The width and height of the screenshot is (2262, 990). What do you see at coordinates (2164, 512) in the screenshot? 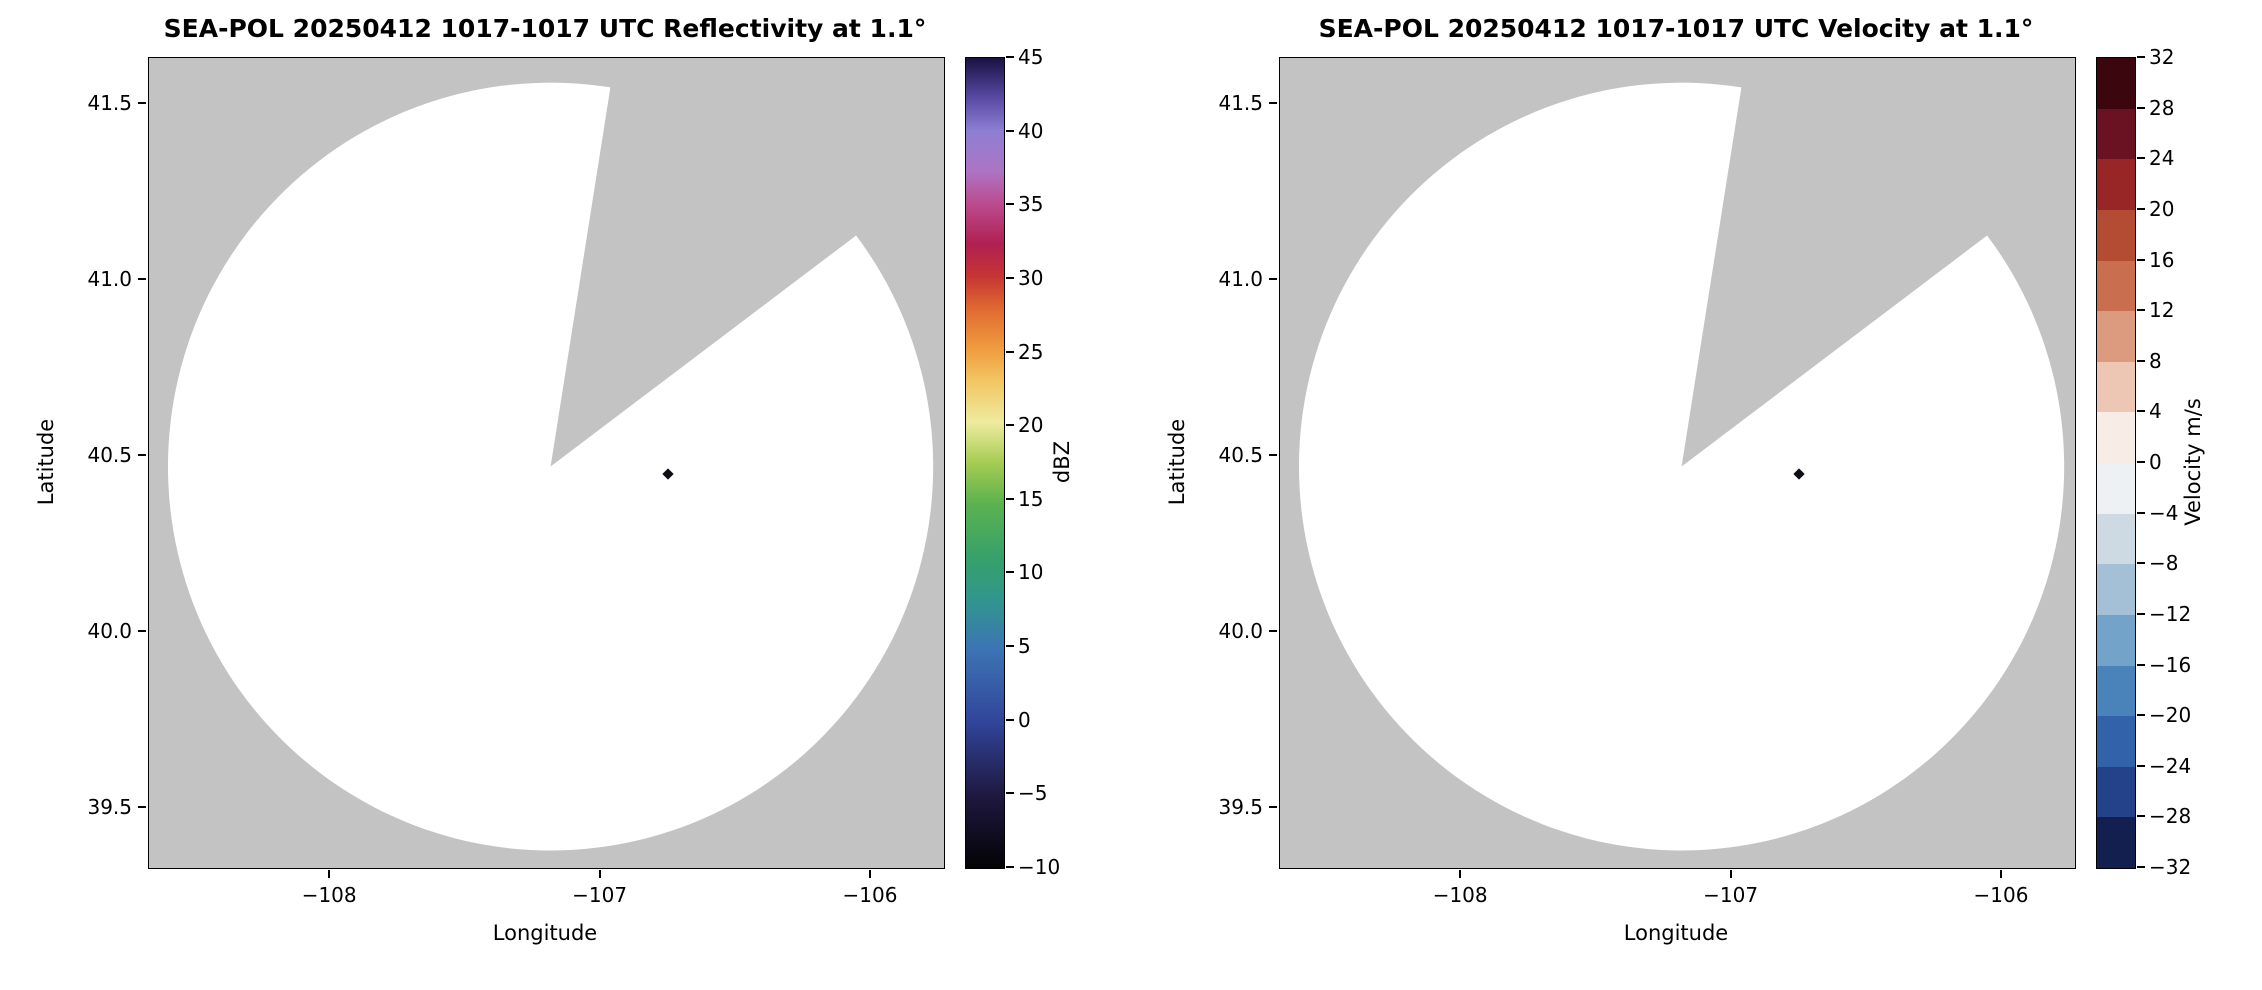
I see `colorbar-tick-label: −4` at bounding box center [2164, 512].